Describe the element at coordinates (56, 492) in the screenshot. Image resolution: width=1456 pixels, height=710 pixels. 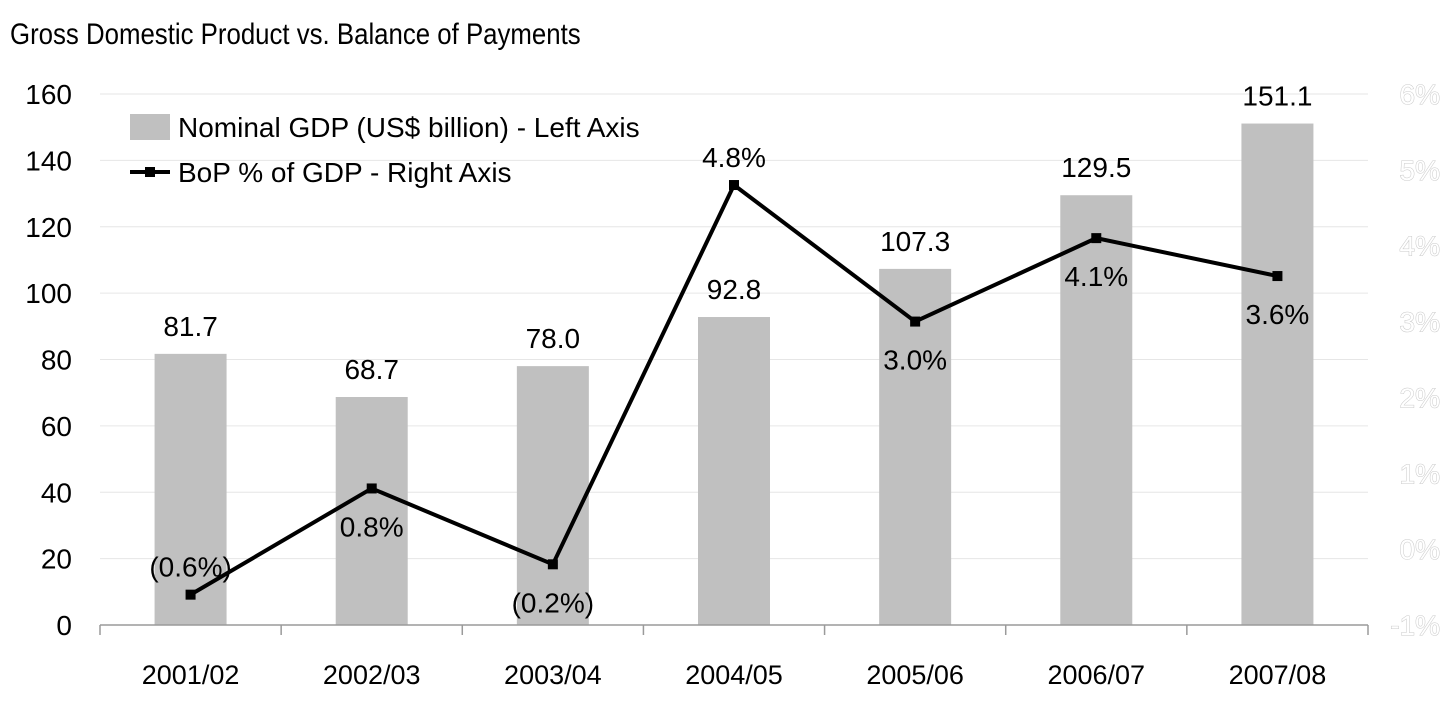
I see `left-axis-tick-label: 40` at that location.